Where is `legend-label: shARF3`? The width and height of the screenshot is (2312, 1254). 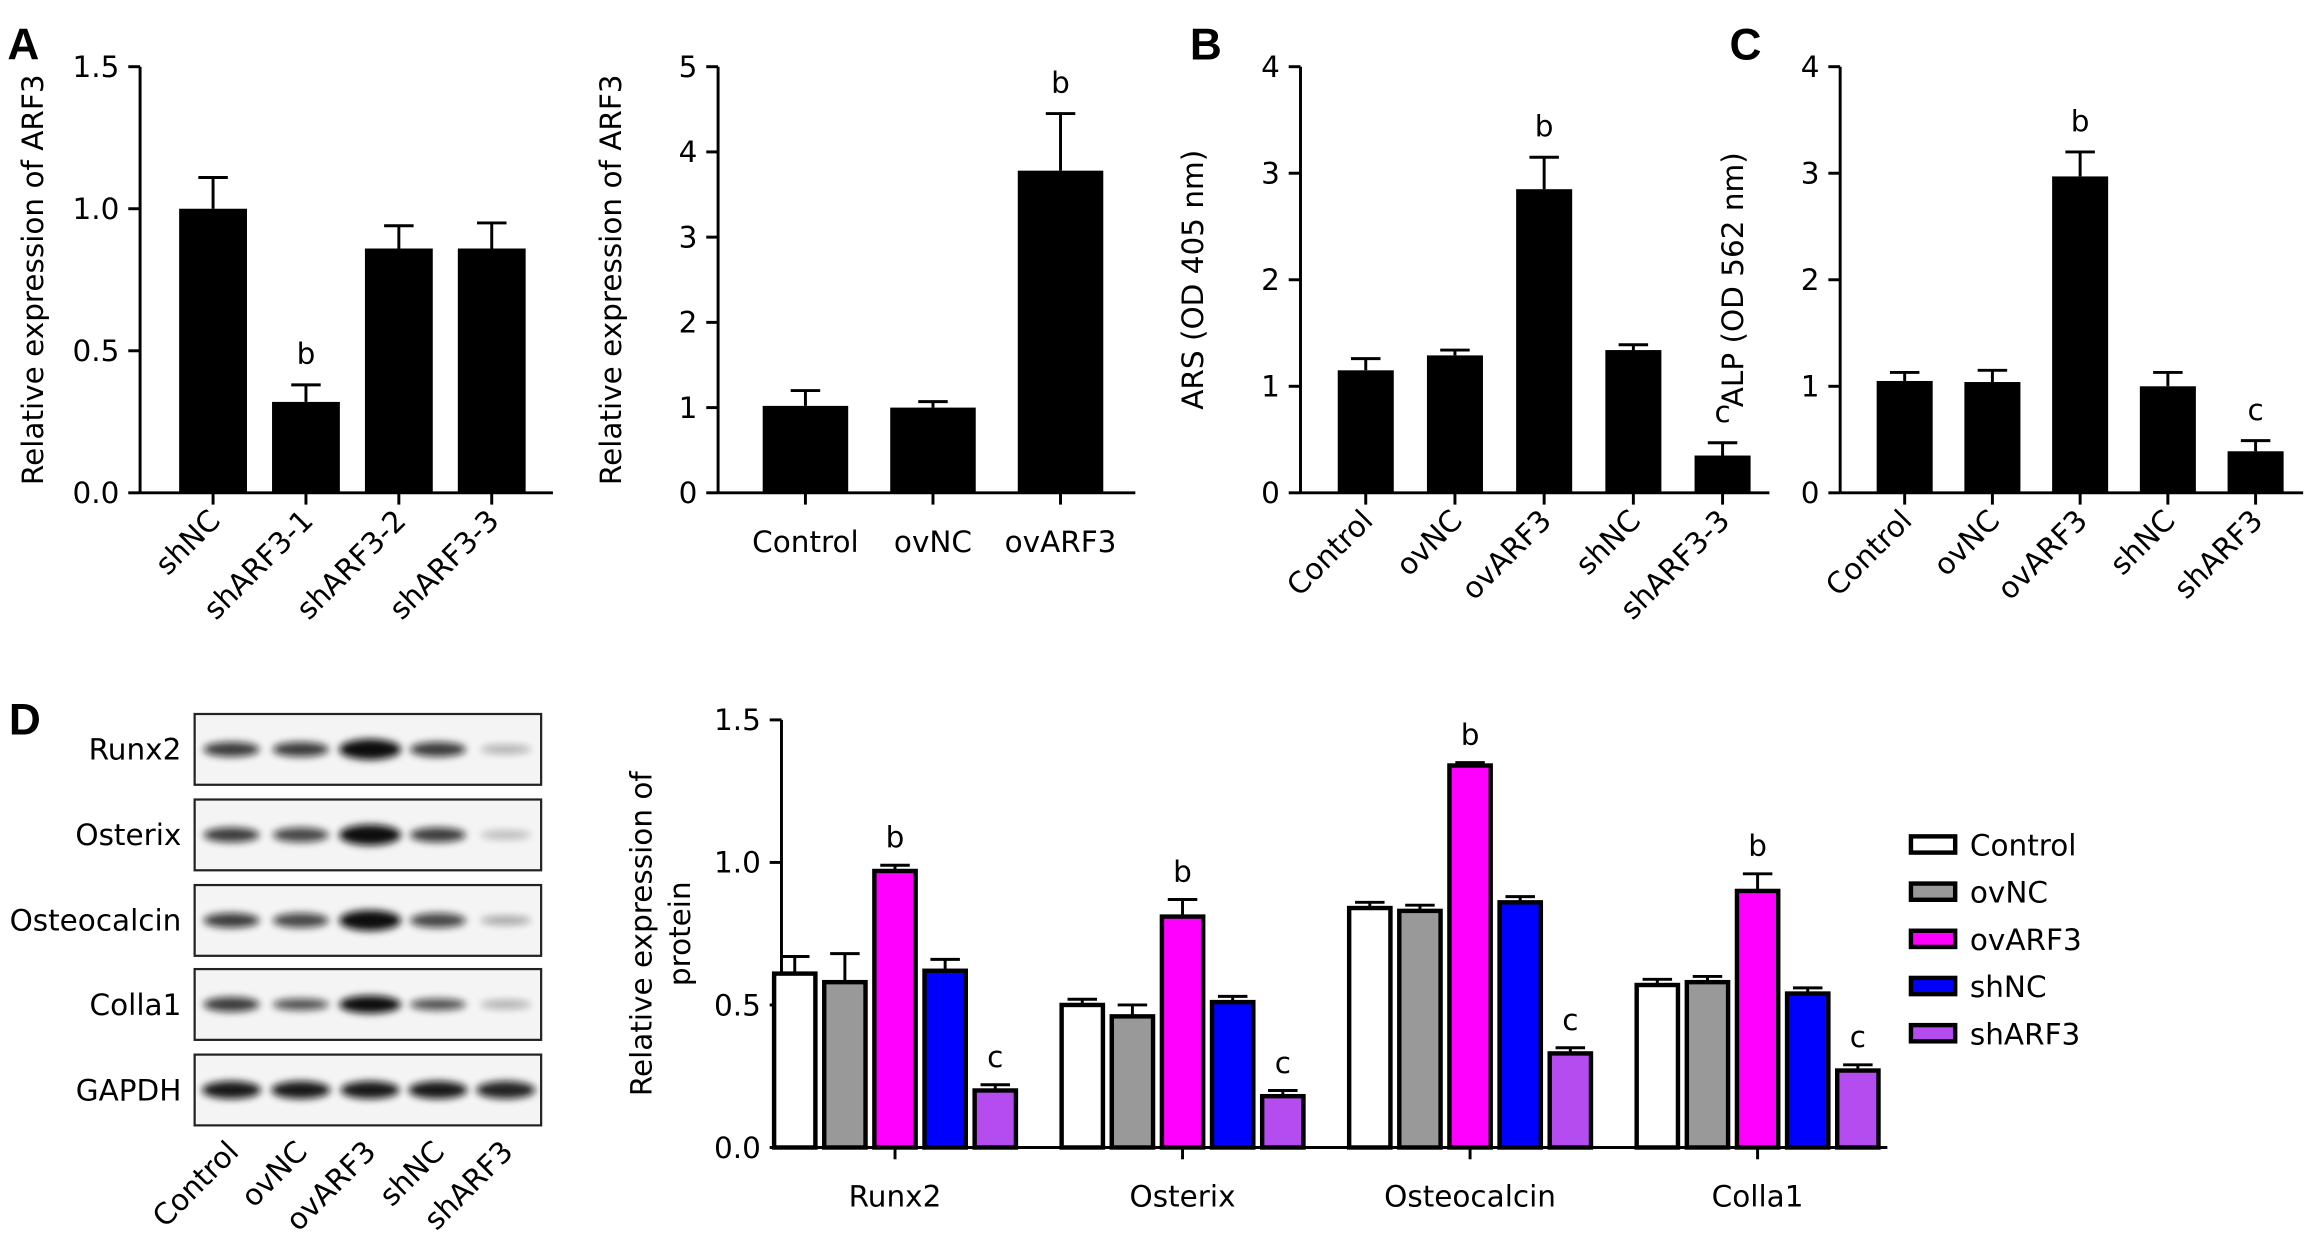 legend-label: shARF3 is located at coordinates (2025, 1034).